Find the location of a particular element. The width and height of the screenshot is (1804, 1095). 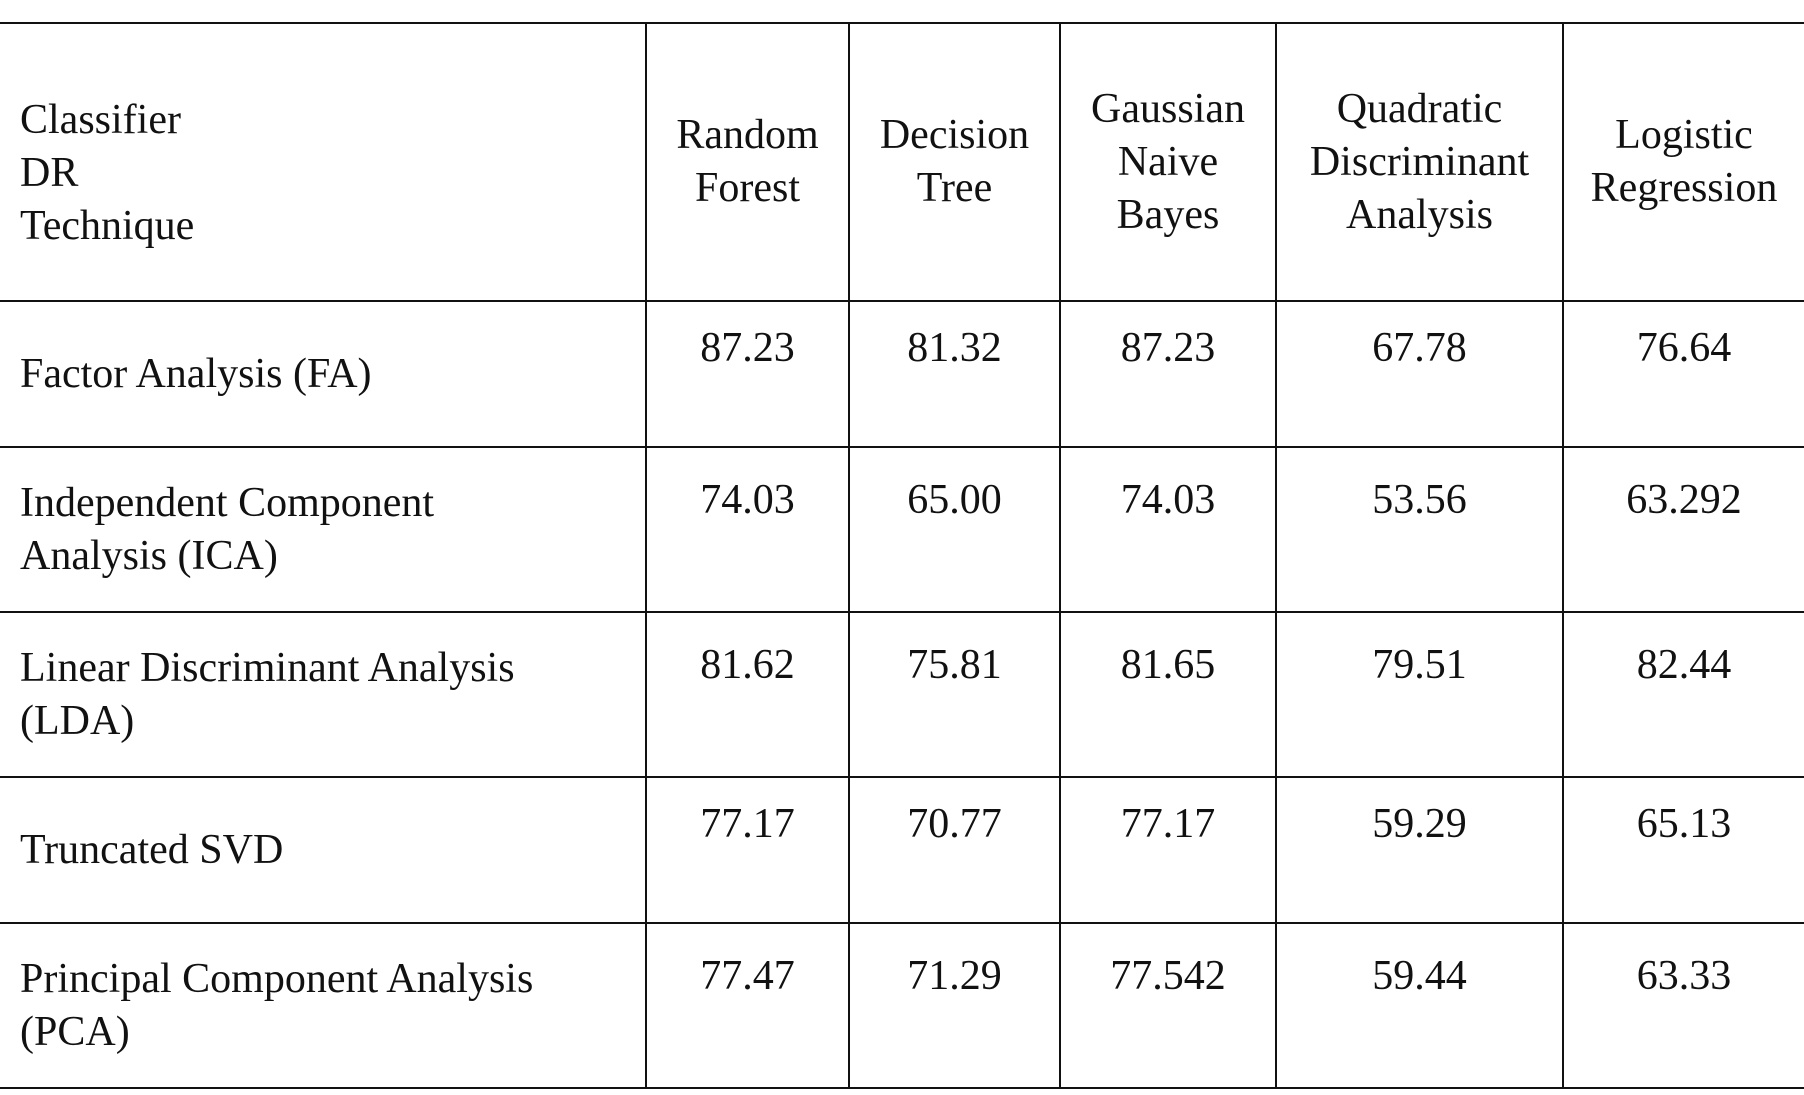

value-cell: 77.47 is located at coordinates (747, 1005).